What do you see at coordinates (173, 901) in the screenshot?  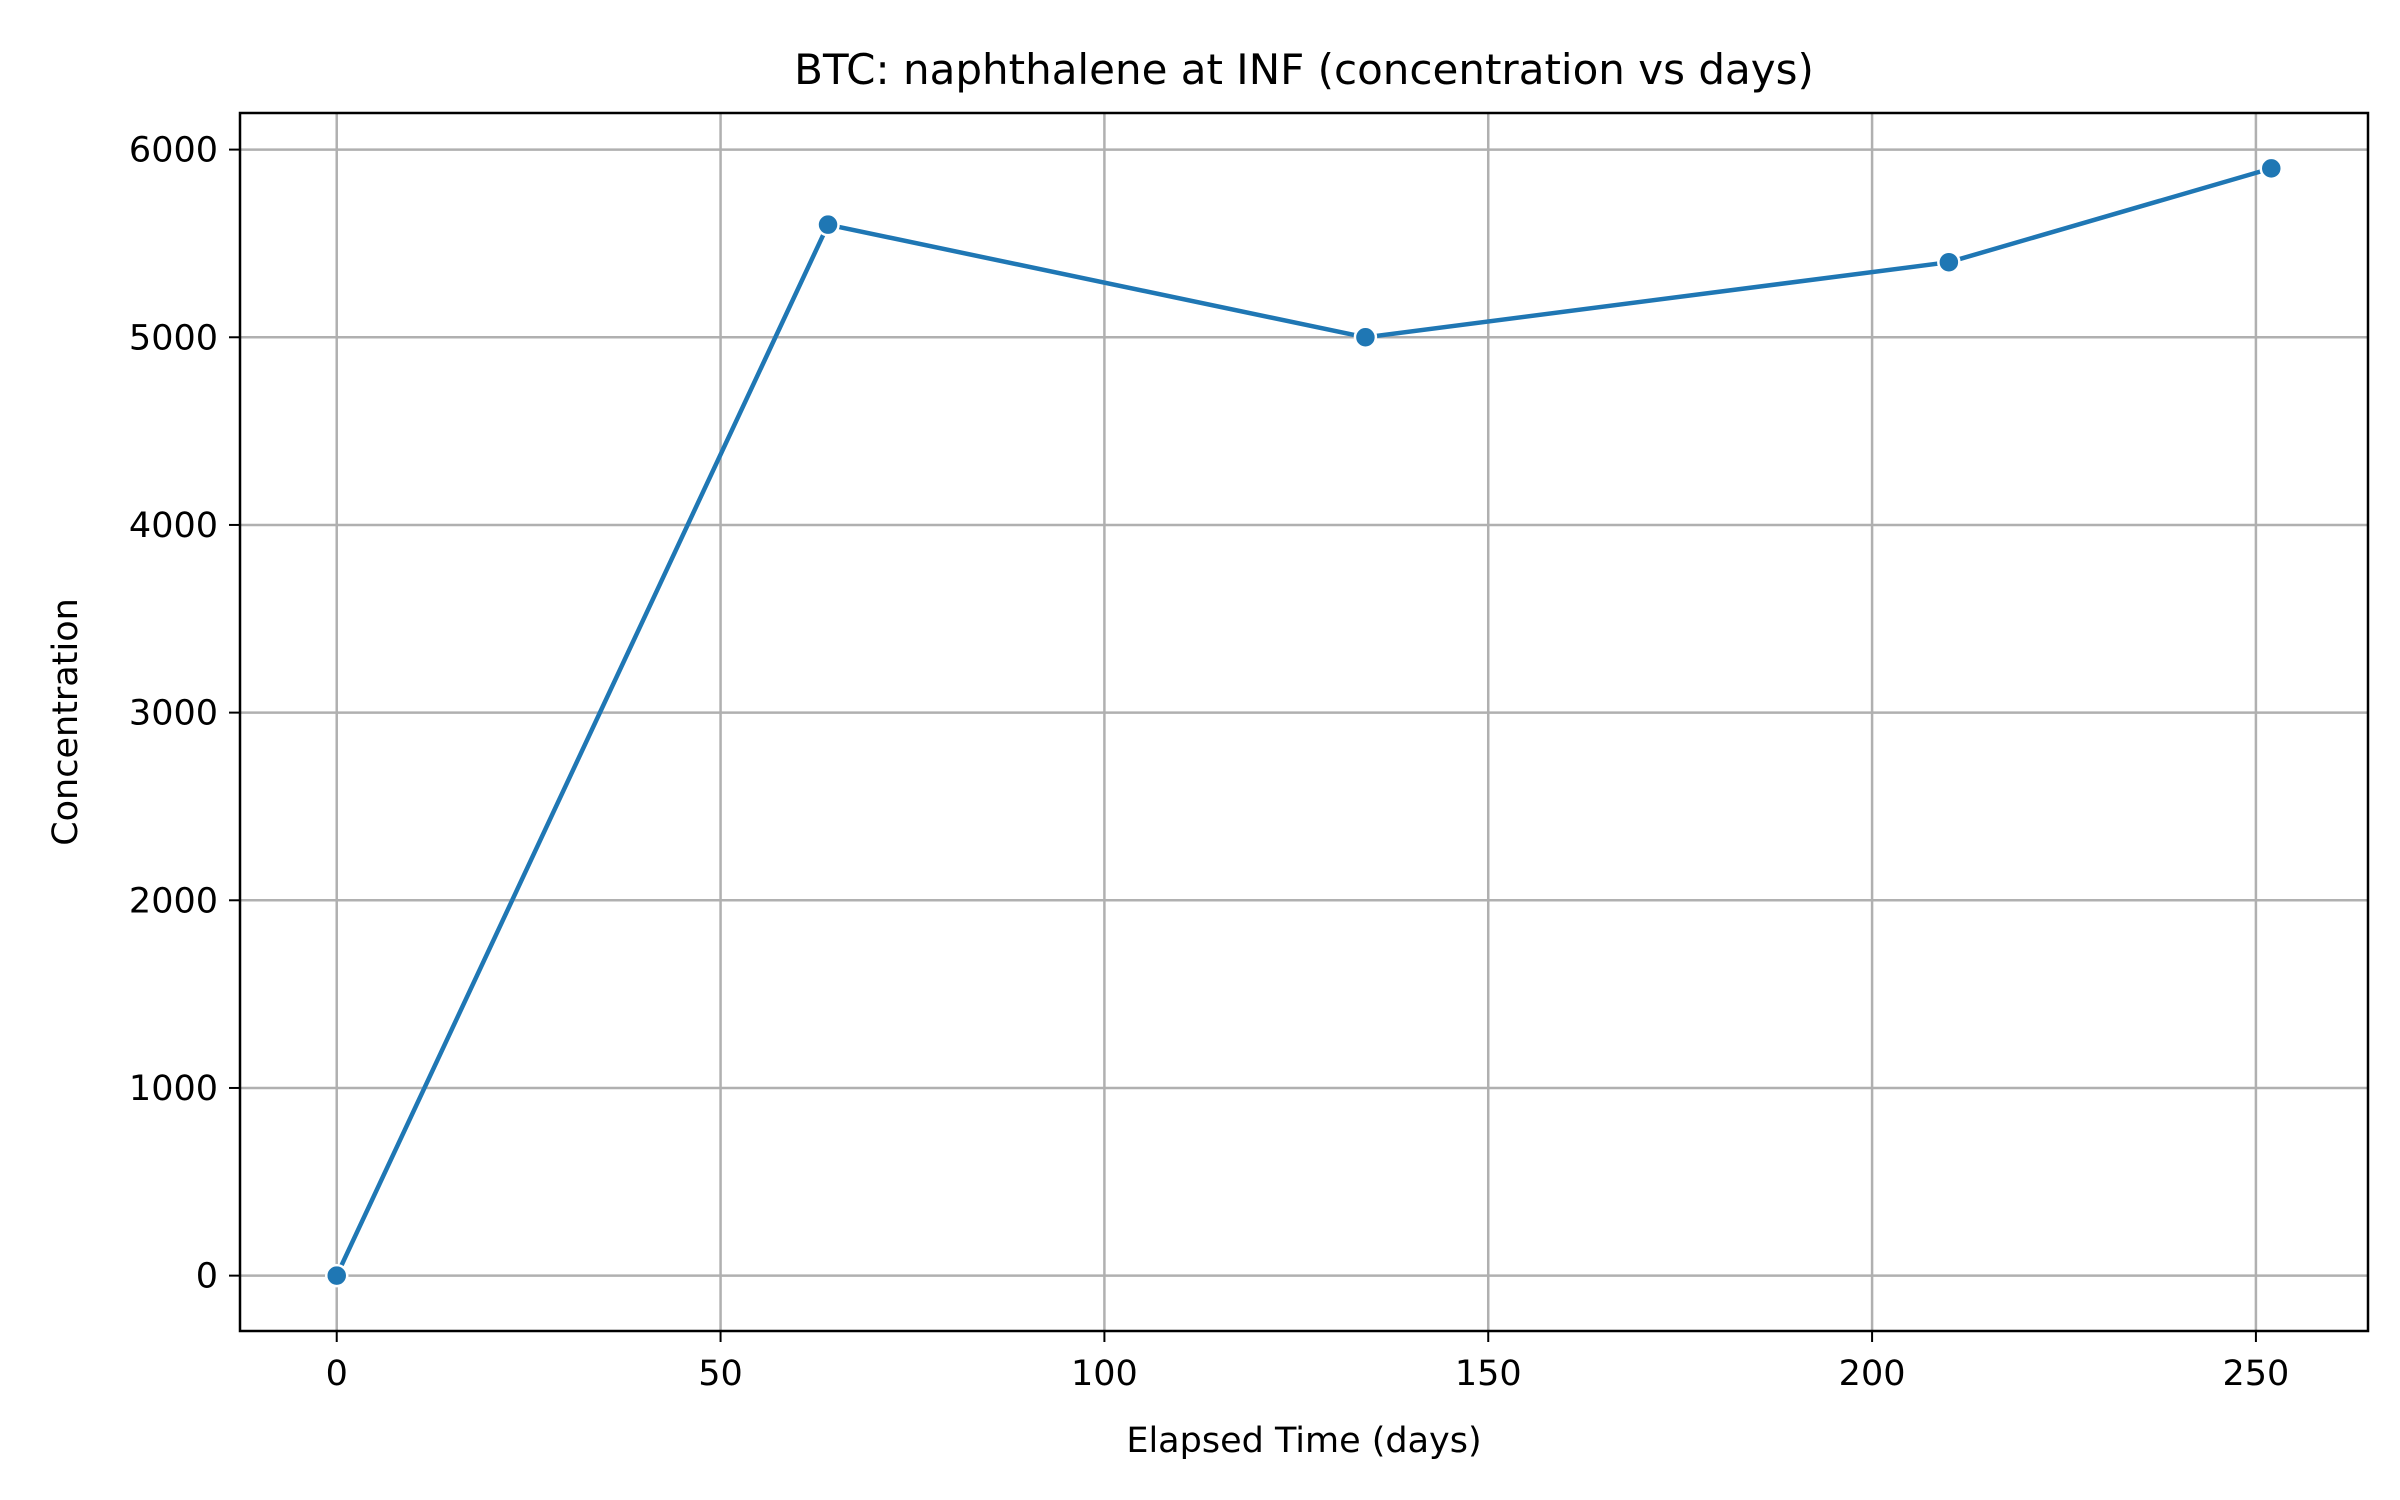 I see `y-tick-label: 2000` at bounding box center [173, 901].